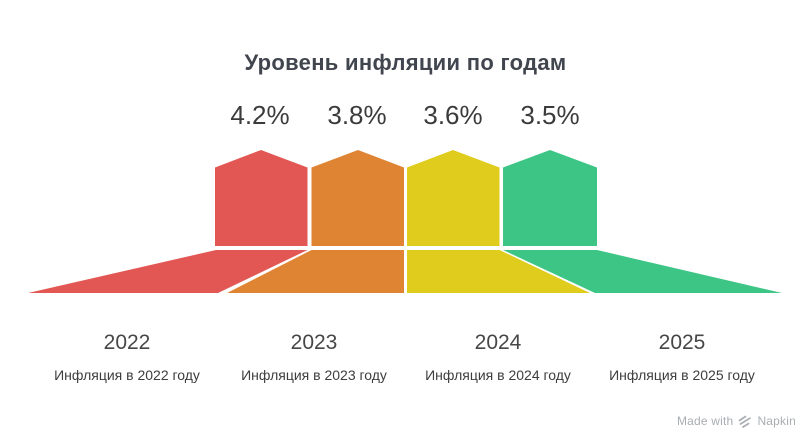 This screenshot has width=811, height=446. Describe the element at coordinates (314, 356) in the screenshot. I see `category-2023: 2023 Инфляция в 2023 году` at that location.